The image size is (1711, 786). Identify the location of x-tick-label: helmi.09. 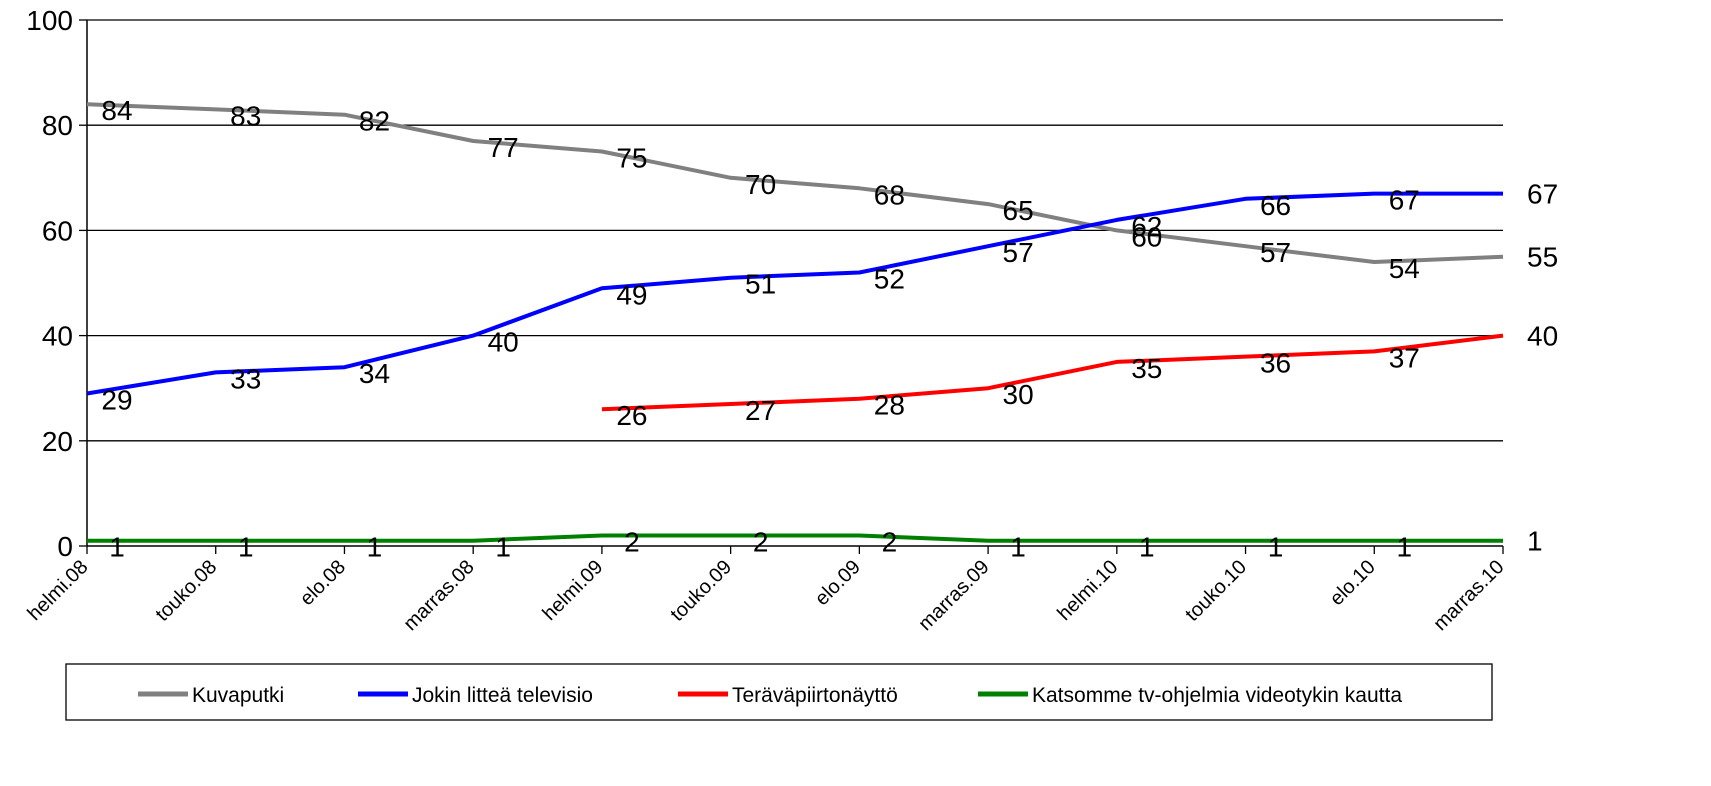
(572, 590).